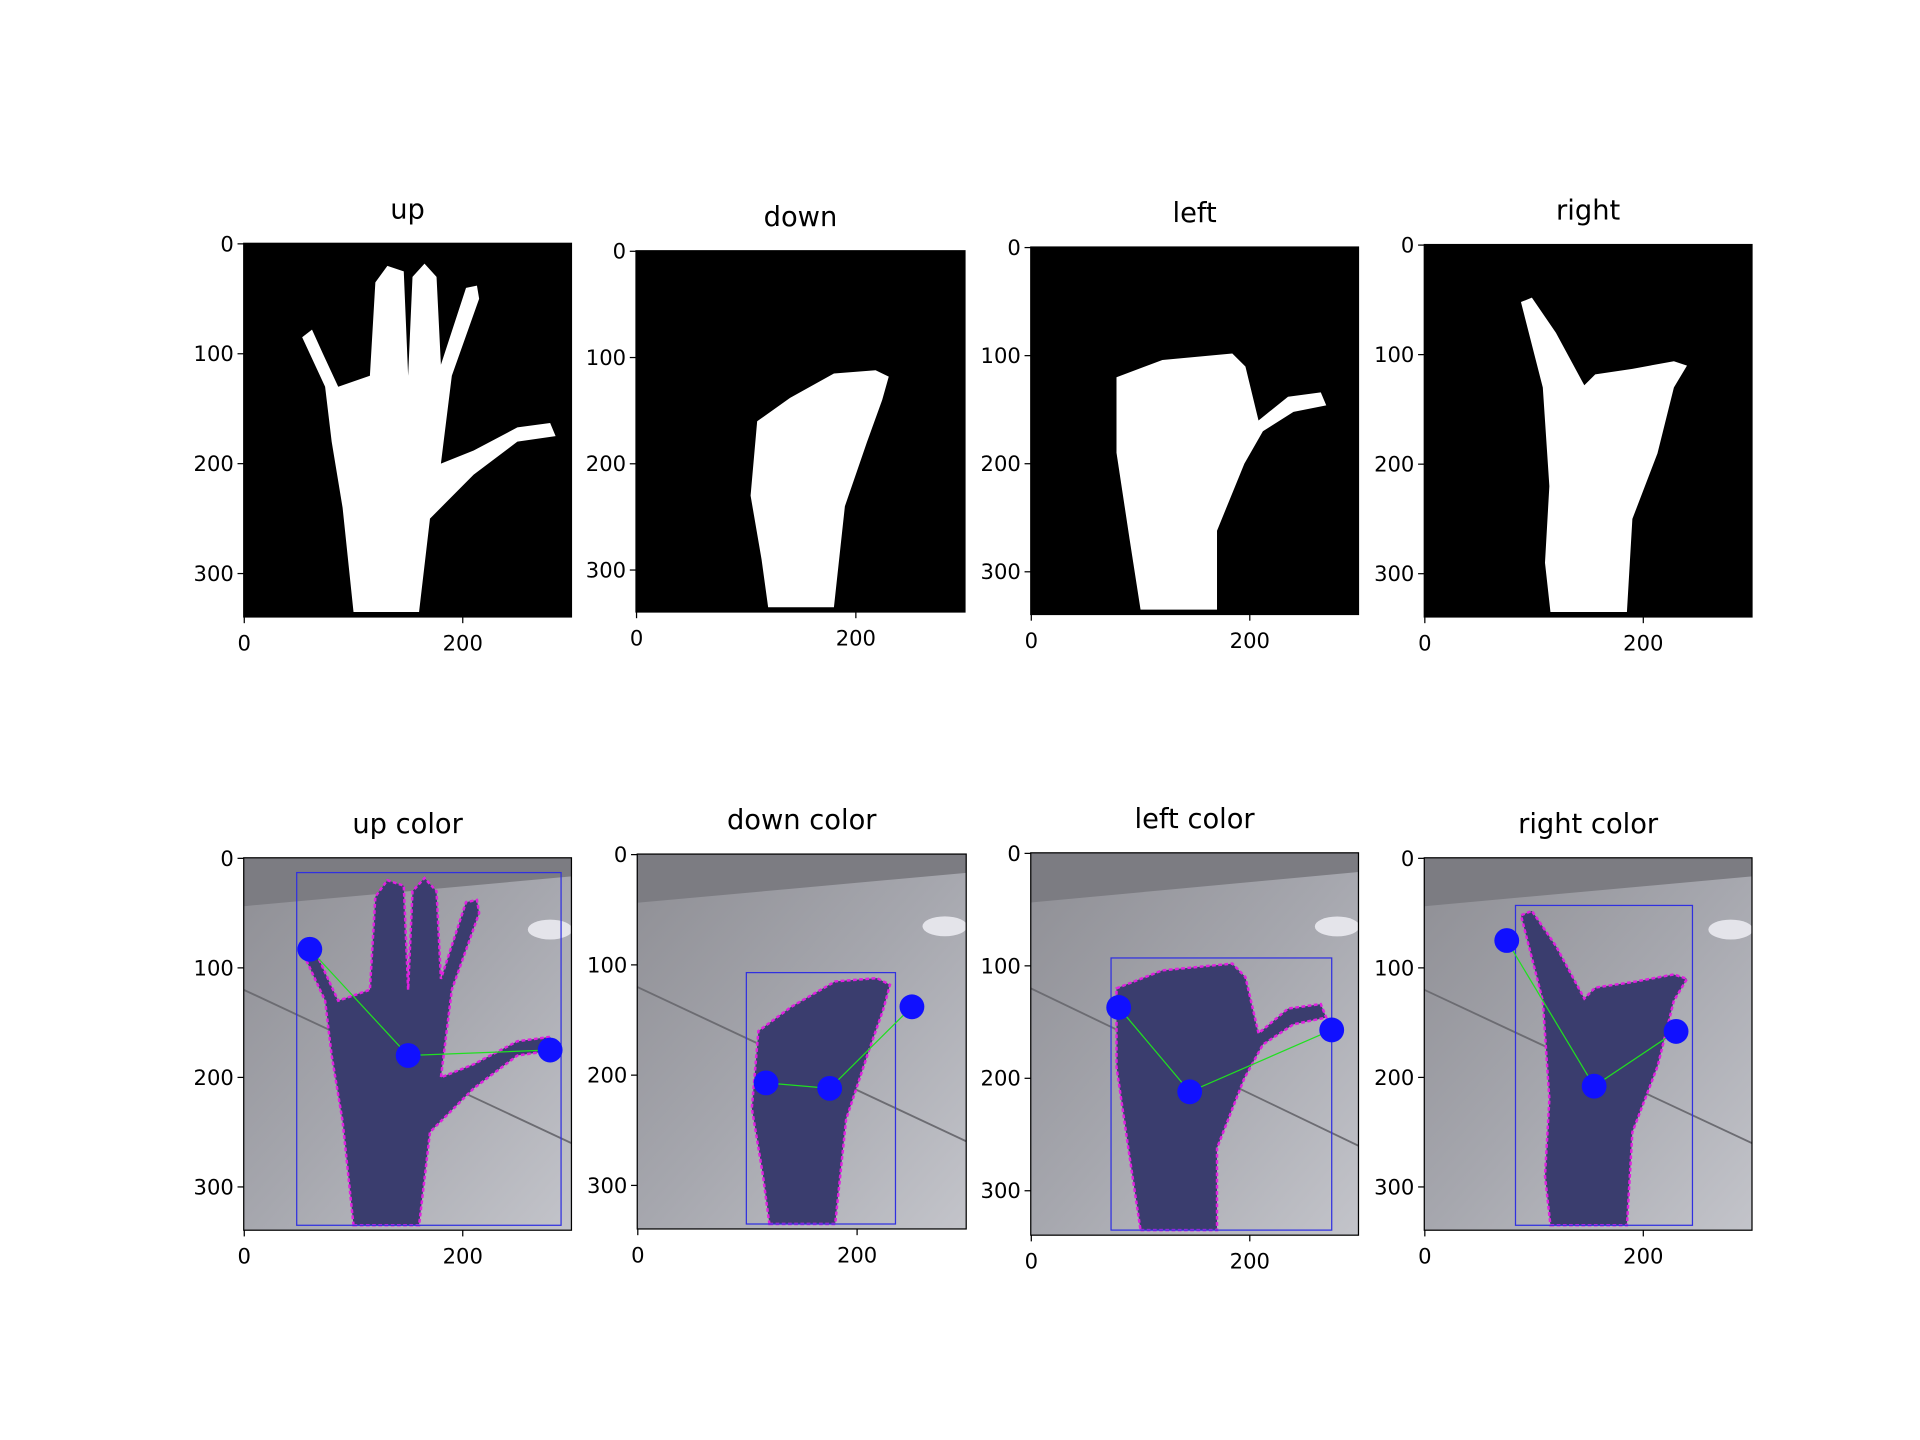 Image resolution: width=1920 pixels, height=1440 pixels. What do you see at coordinates (801, 217) in the screenshot?
I see `subplot-title: down` at bounding box center [801, 217].